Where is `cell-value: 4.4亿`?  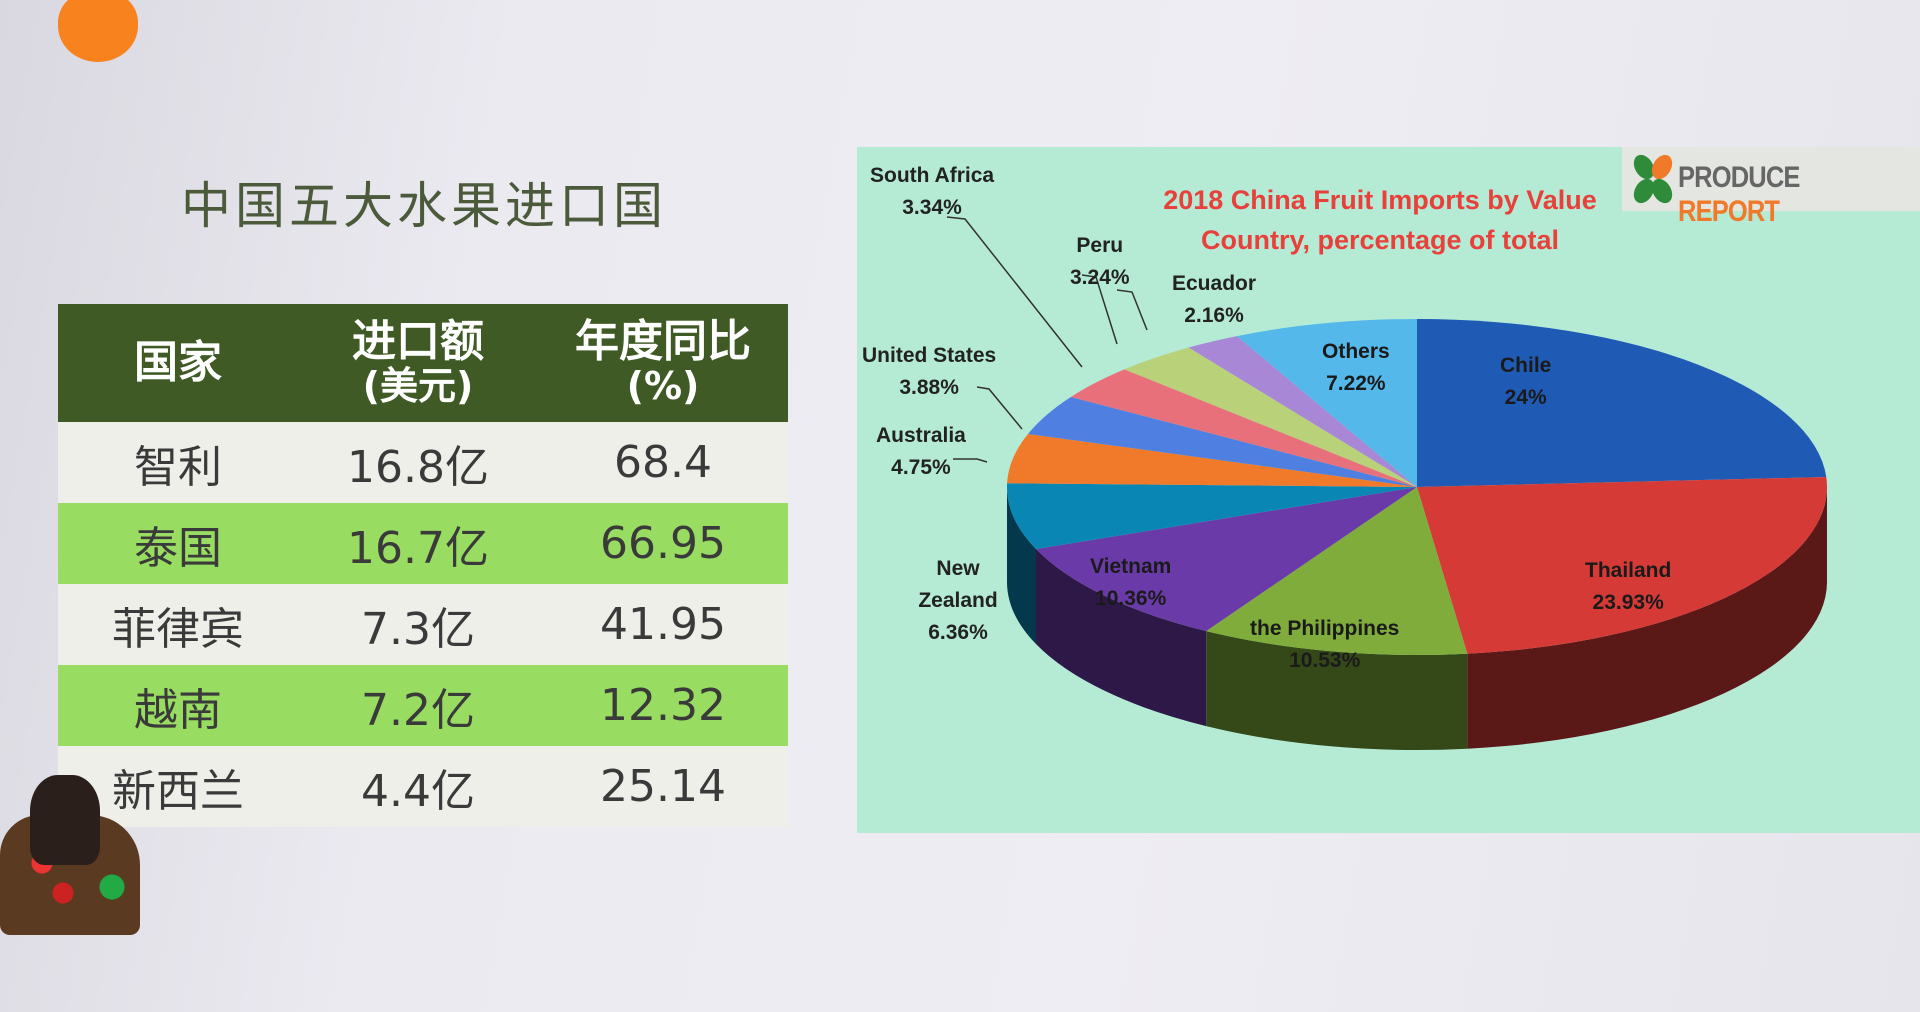 cell-value: 4.4亿 is located at coordinates (418, 791).